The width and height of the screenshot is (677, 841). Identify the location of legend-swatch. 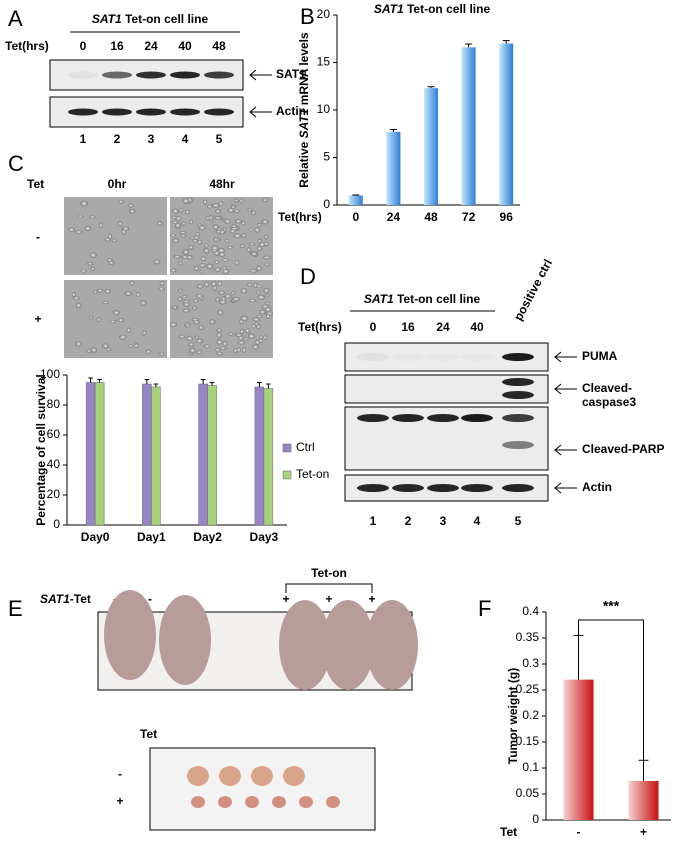
(287, 475).